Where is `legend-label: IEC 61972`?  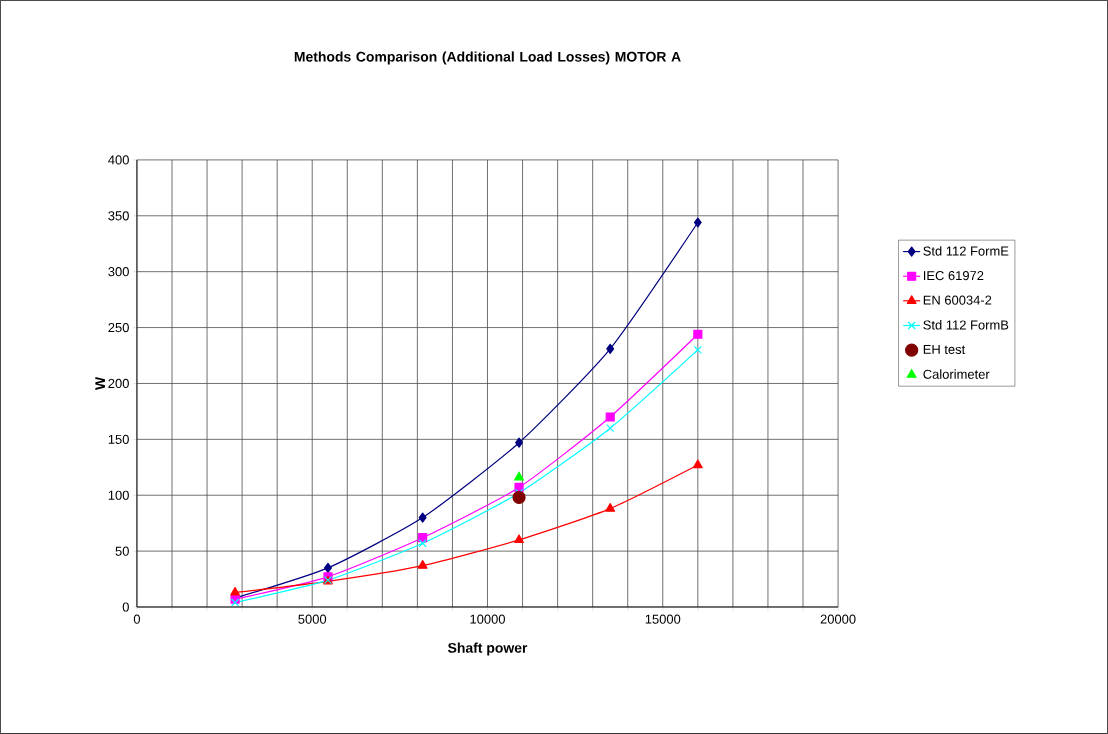 legend-label: IEC 61972 is located at coordinates (953, 276).